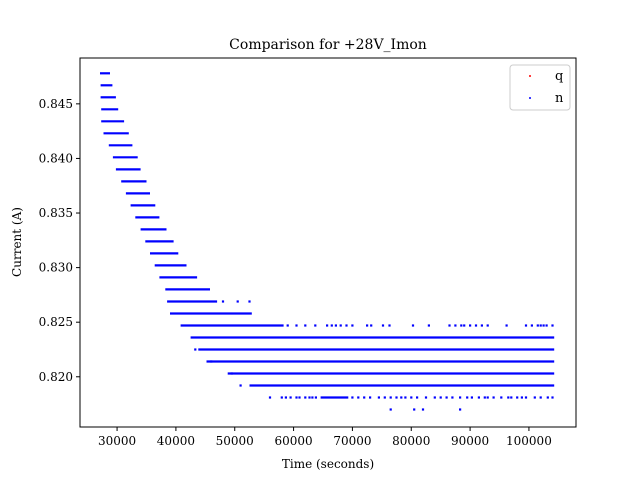 The image size is (640, 480). What do you see at coordinates (17, 242) in the screenshot?
I see `y-axis-label: Current (A)` at bounding box center [17, 242].